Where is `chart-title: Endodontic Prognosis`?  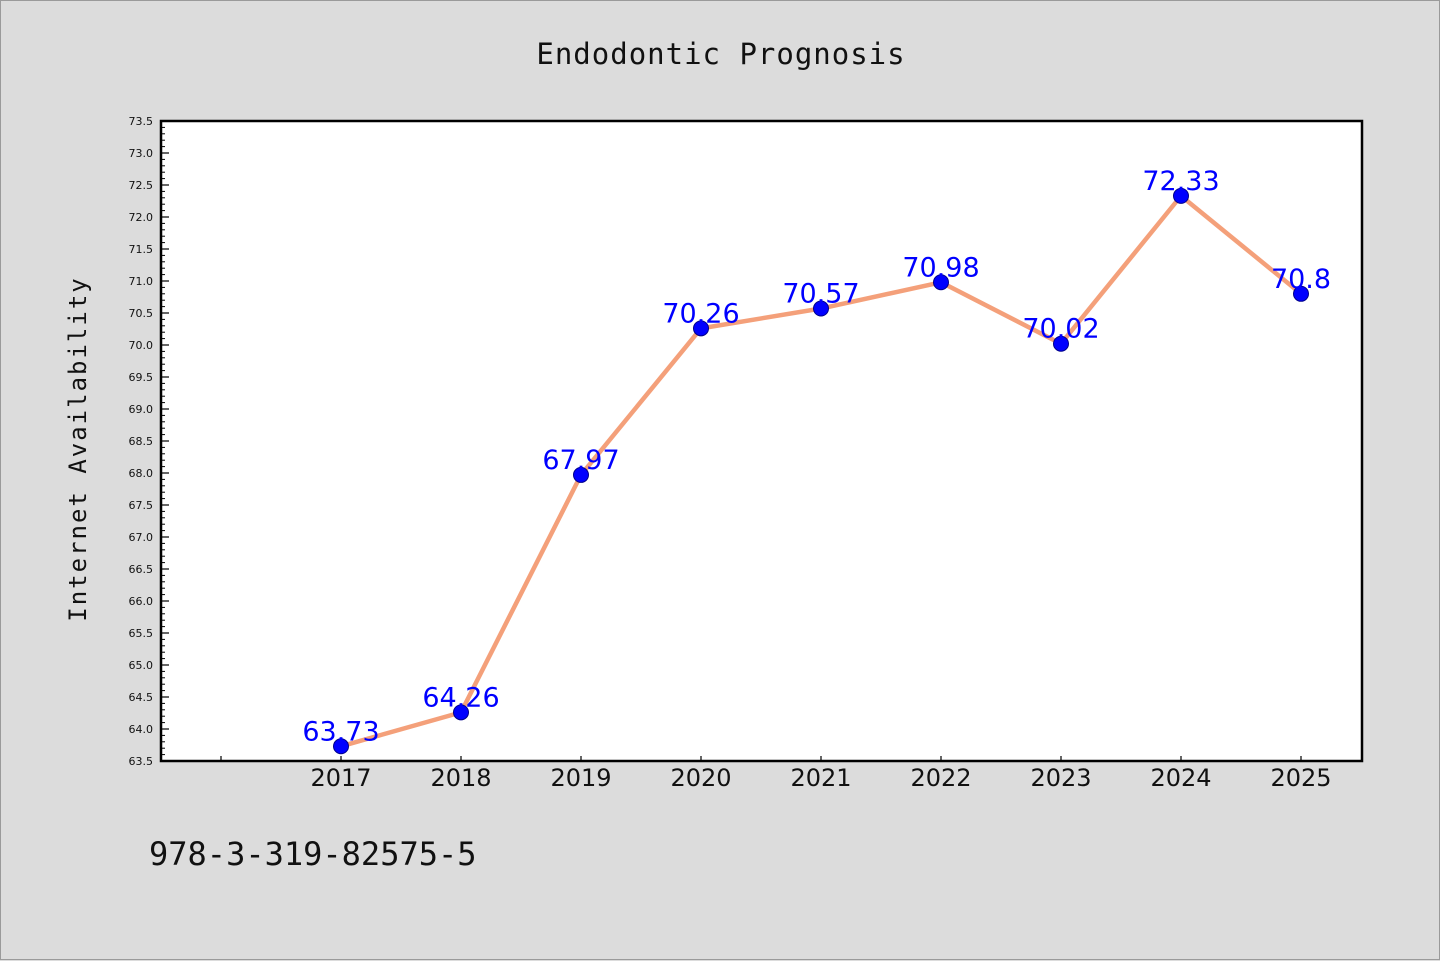 chart-title: Endodontic Prognosis is located at coordinates (720, 54).